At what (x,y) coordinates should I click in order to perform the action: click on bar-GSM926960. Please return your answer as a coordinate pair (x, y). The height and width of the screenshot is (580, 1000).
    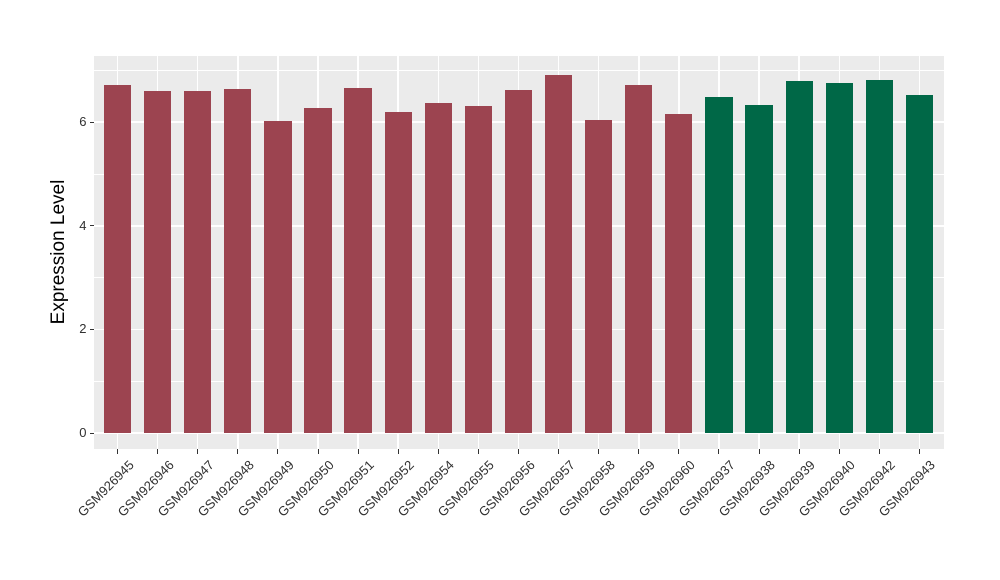
    Looking at the image, I should click on (679, 273).